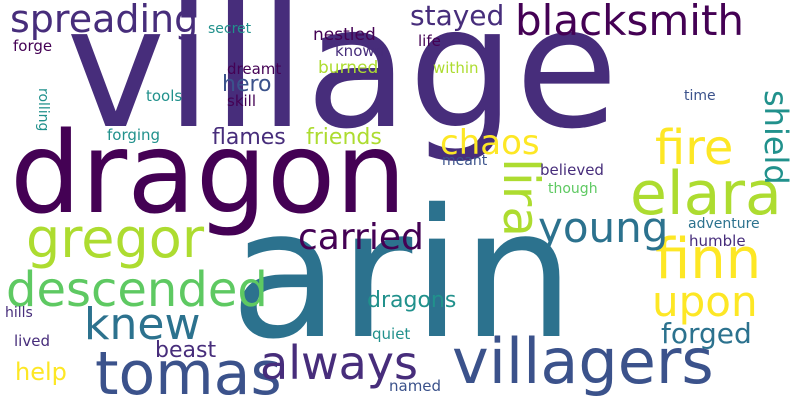  I want to click on word-stayed: stayed, so click(457, 16).